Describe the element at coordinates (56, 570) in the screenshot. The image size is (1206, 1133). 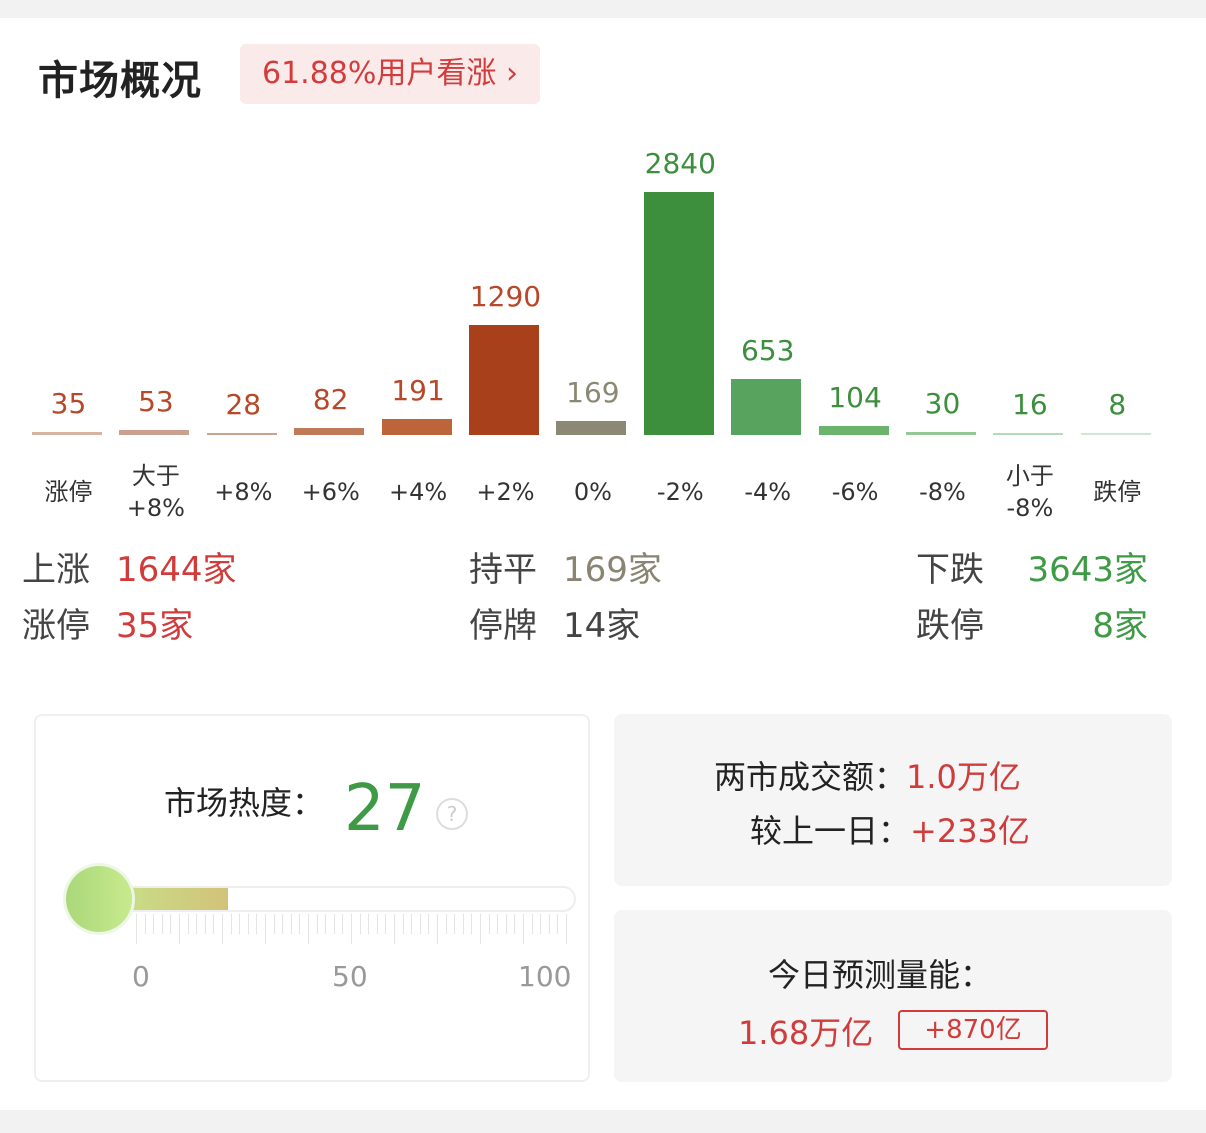
I see `stat-up-label: 上涨` at that location.